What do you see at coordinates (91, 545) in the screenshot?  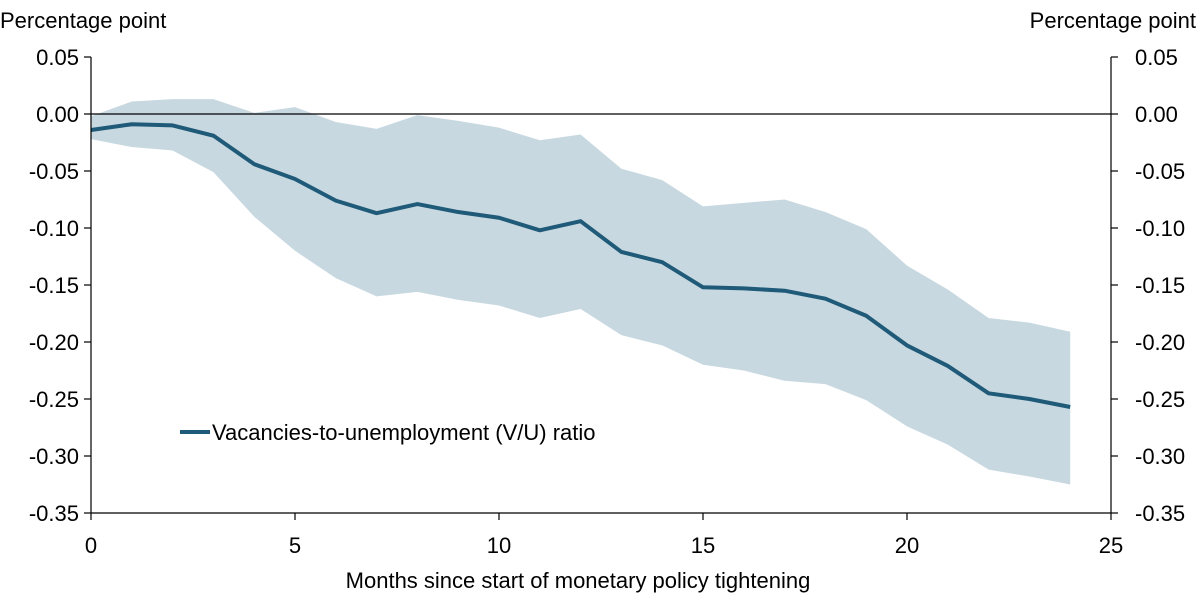 I see `x-tick-label: 0` at bounding box center [91, 545].